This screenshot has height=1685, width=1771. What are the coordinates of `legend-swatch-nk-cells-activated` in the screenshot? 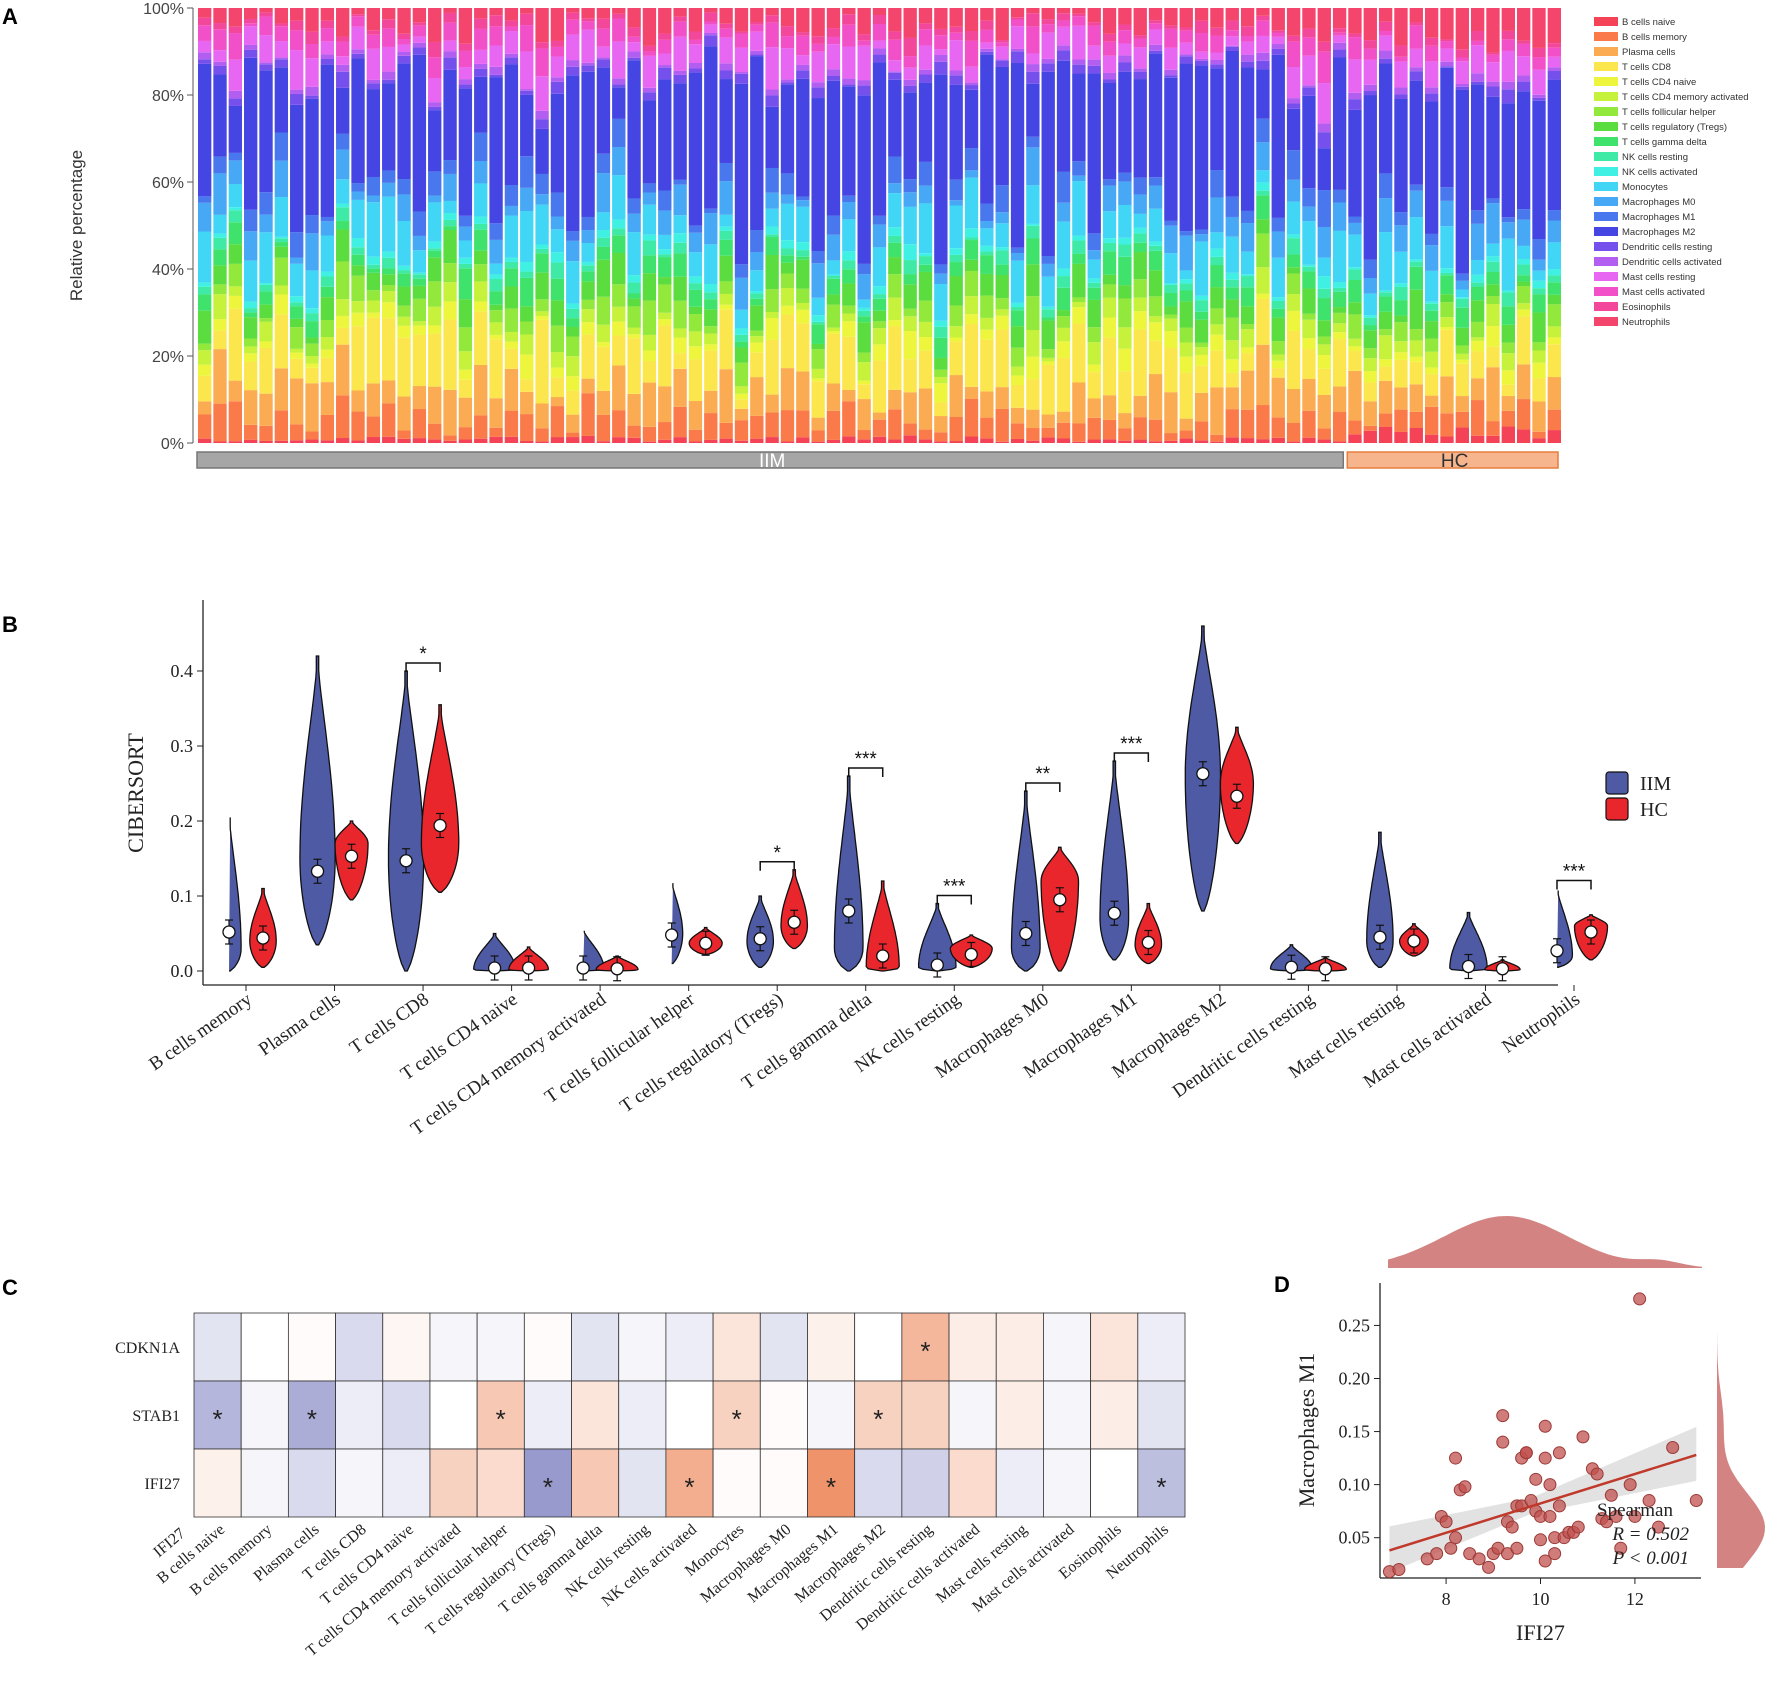 It's located at (1606, 171).